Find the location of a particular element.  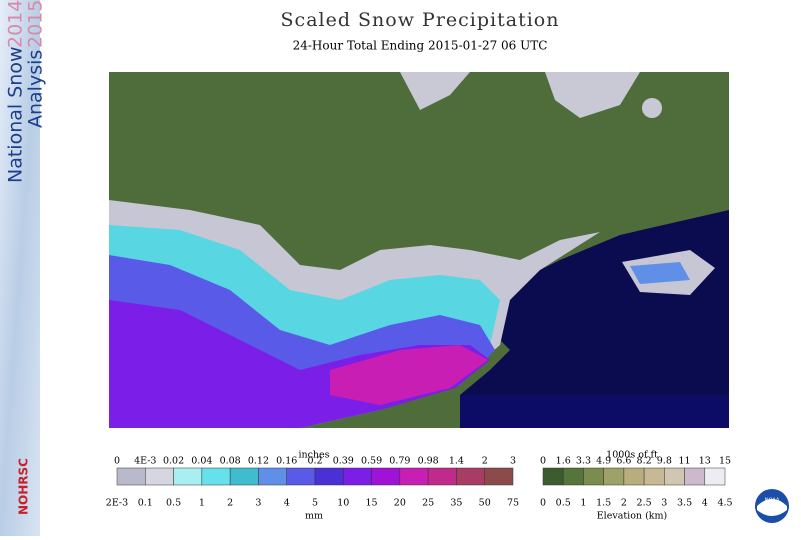

legend-unit: 1000s of ft is located at coordinates (632, 455).